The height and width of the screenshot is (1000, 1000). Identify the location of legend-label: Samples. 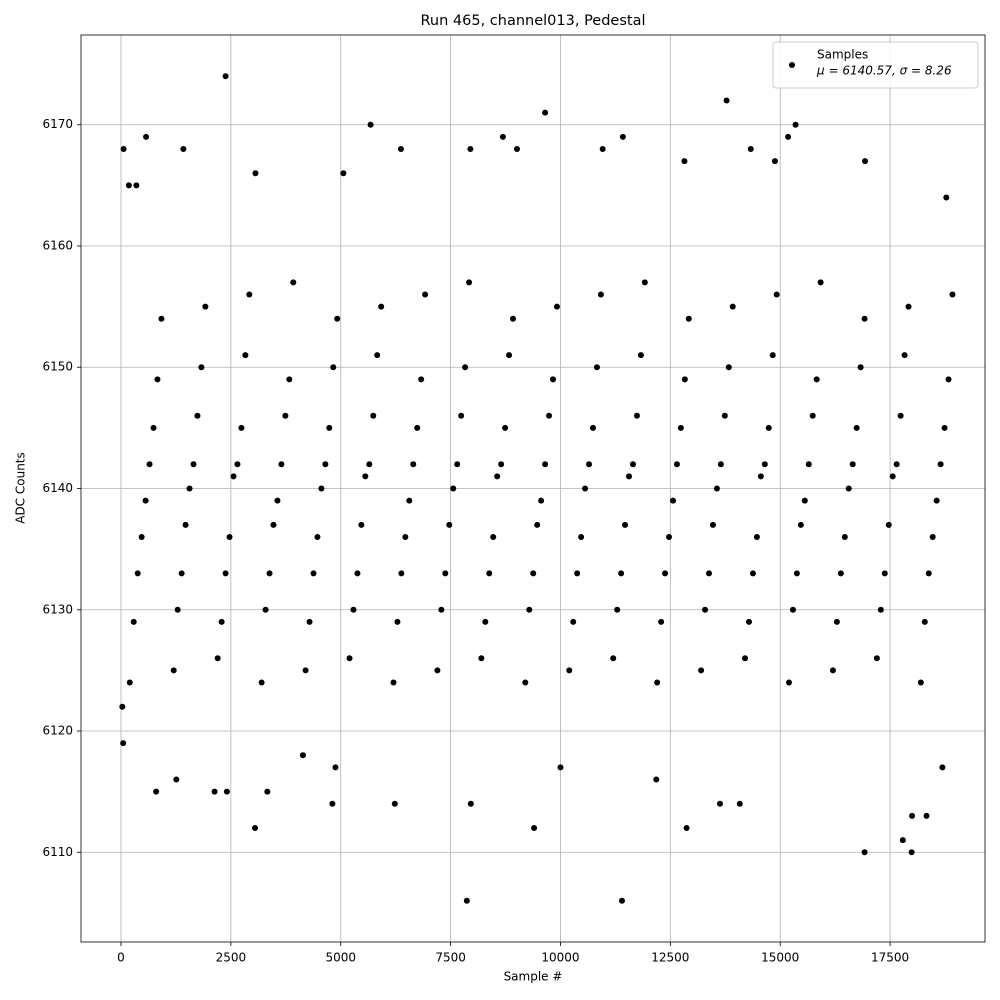
(842, 55).